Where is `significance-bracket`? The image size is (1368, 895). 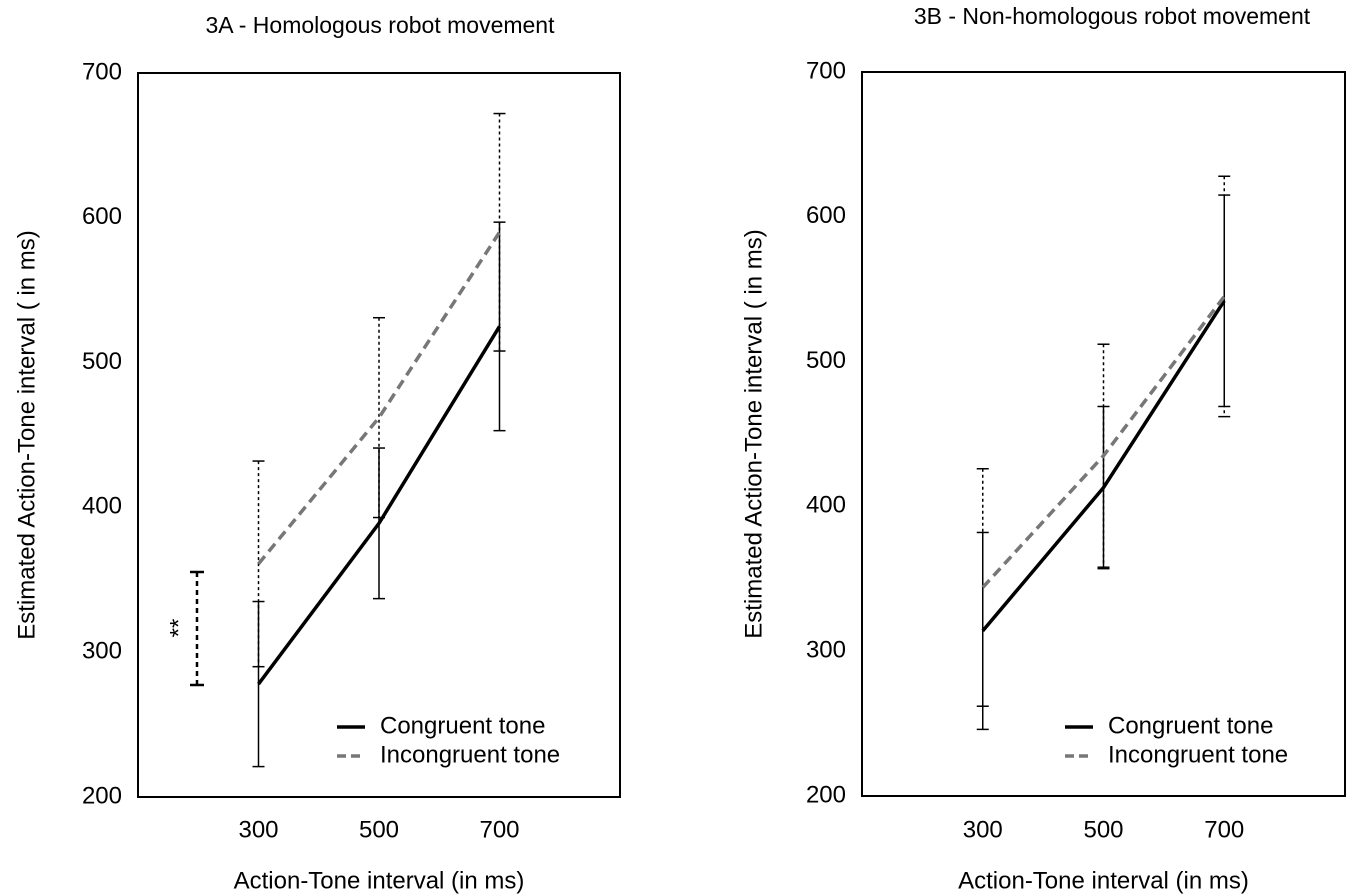 significance-bracket is located at coordinates (197, 628).